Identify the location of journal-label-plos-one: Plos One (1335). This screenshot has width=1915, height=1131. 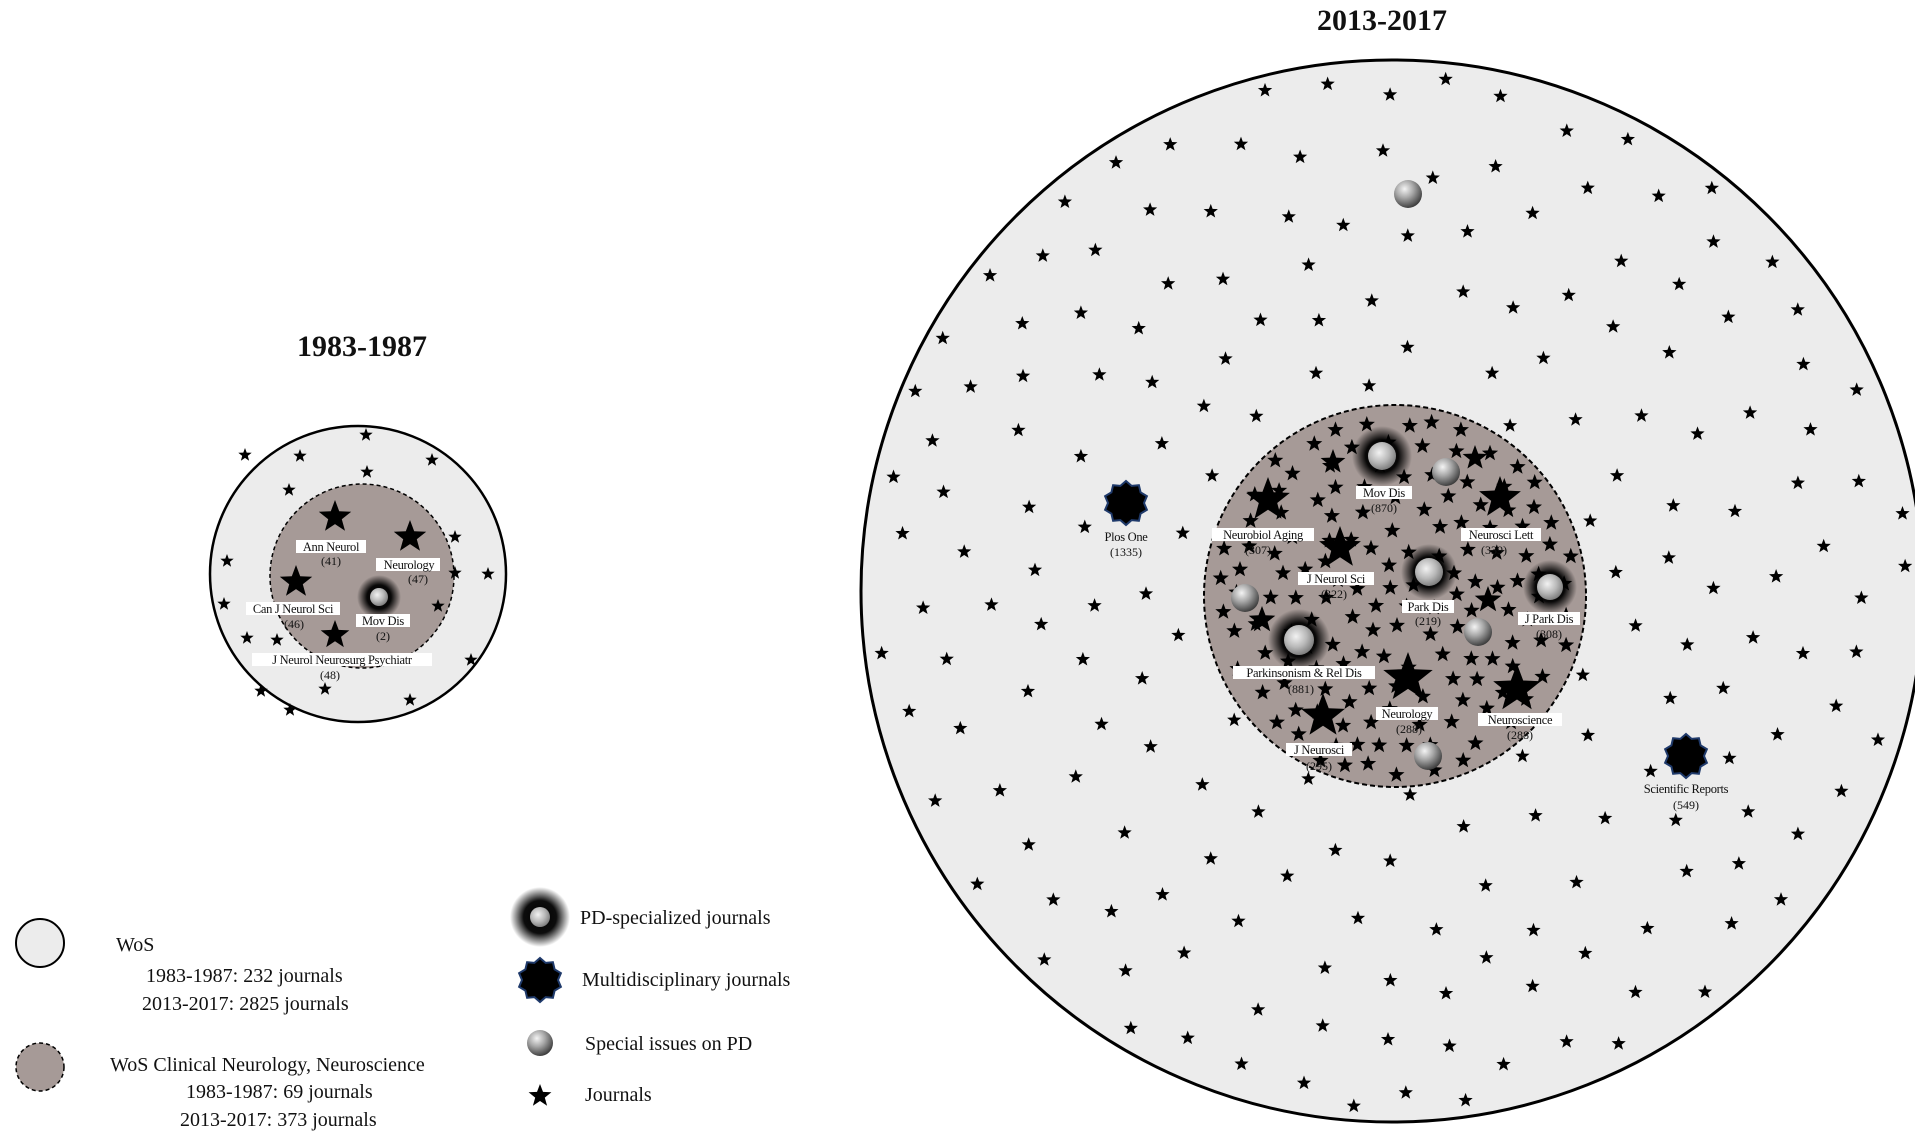
(1126, 544).